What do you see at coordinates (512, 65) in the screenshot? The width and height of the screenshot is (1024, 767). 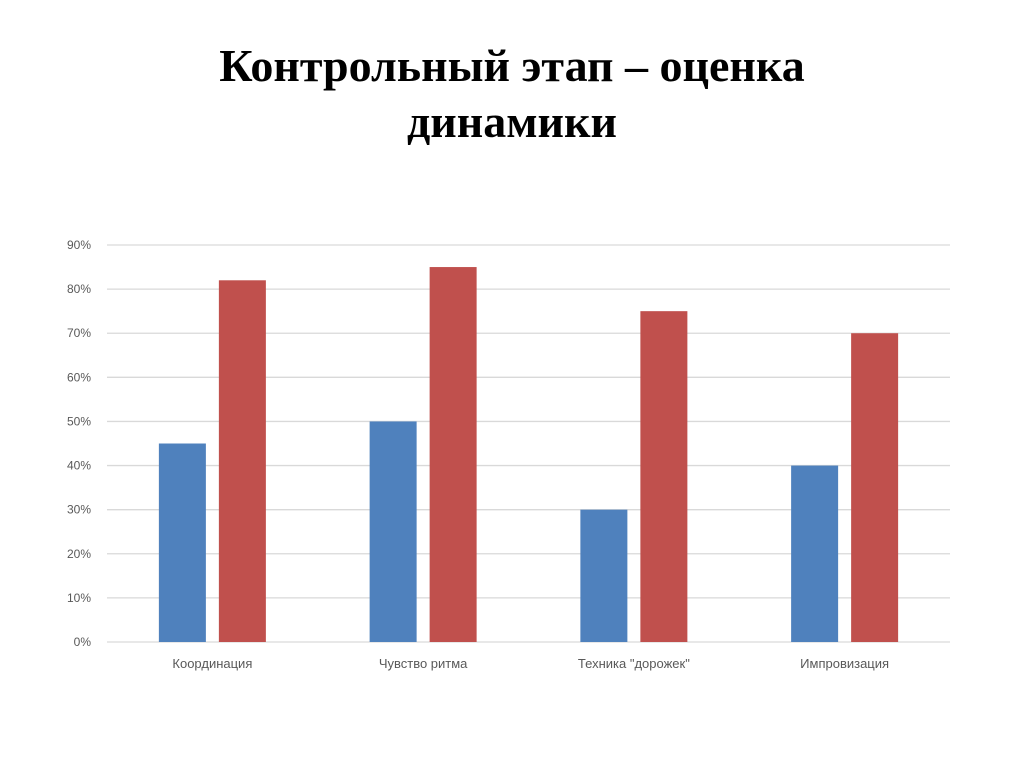 I see `title-line-1: Контрольный этап – оценка` at bounding box center [512, 65].